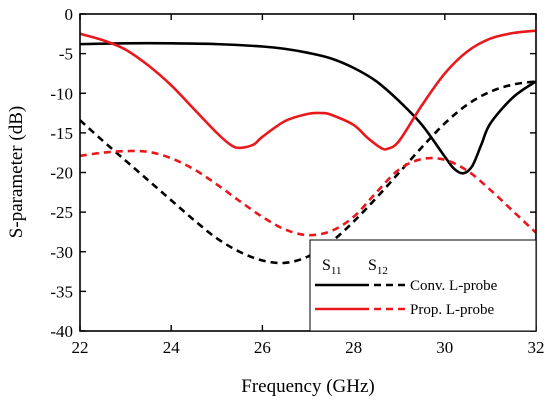 The width and height of the screenshot is (550, 406). What do you see at coordinates (61, 93) in the screenshot?
I see `y-tick-label: -10` at bounding box center [61, 93].